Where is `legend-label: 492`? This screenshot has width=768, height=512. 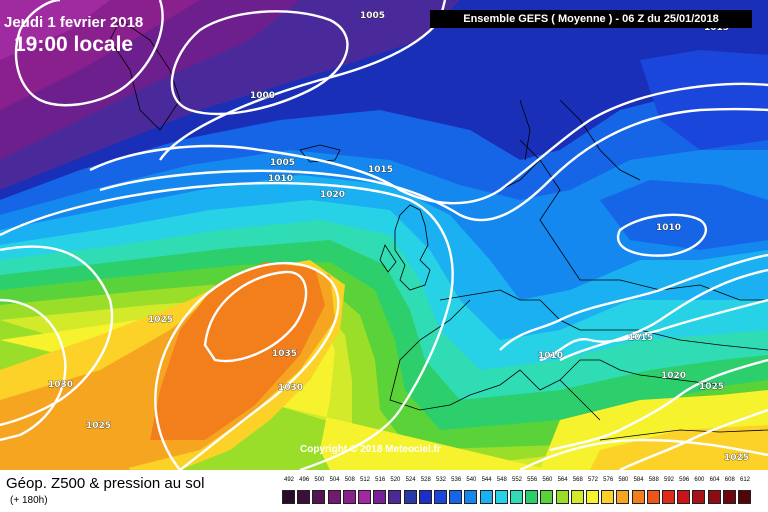 legend-label: 492 is located at coordinates (288, 480).